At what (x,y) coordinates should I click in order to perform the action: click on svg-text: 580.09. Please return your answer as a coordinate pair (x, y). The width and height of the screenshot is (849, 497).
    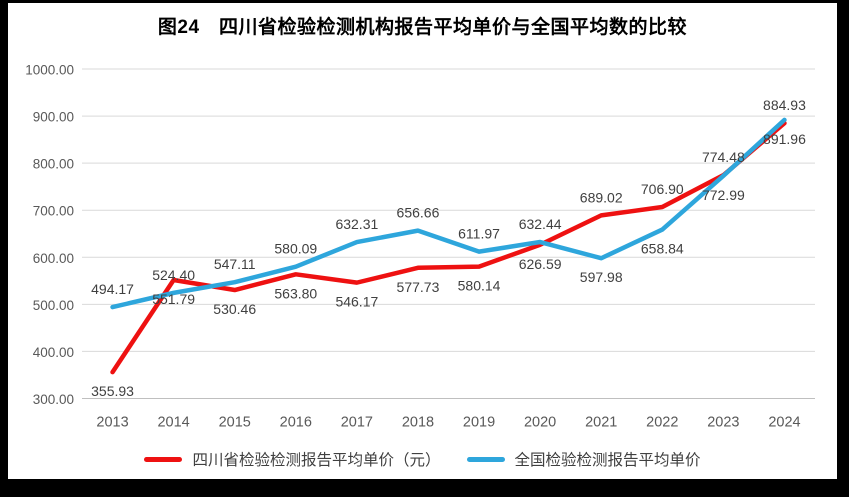
    Looking at the image, I should click on (295, 249).